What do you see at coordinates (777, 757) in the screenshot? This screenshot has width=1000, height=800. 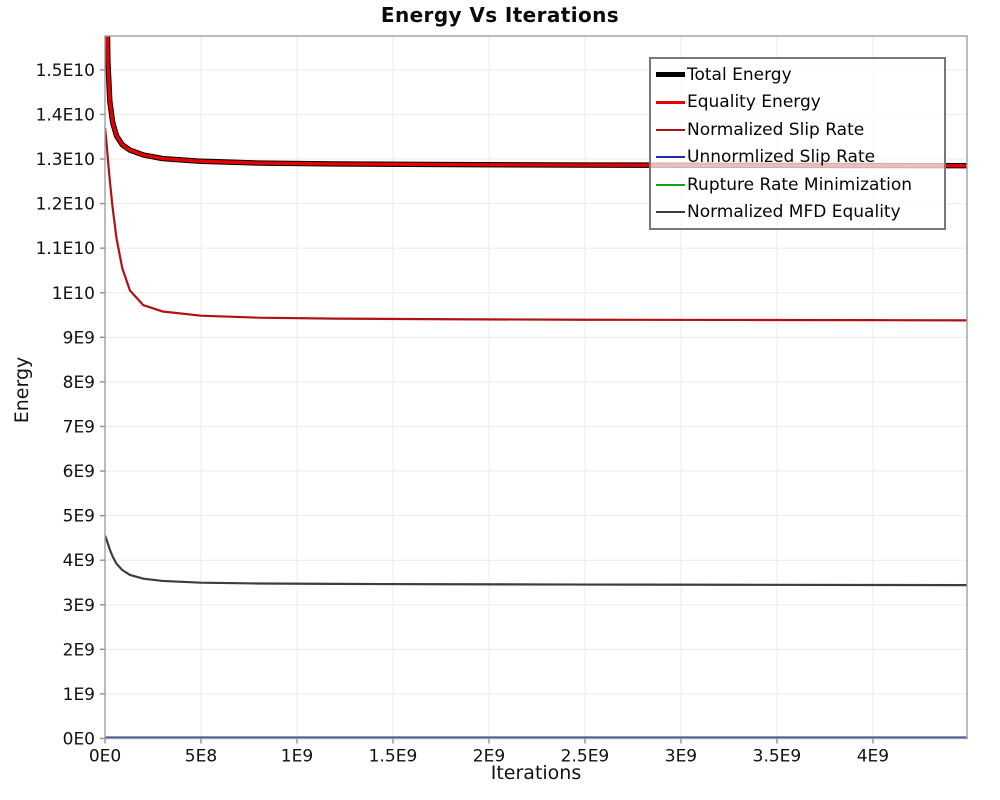 I see `x-tick-label: 3.5E9` at bounding box center [777, 757].